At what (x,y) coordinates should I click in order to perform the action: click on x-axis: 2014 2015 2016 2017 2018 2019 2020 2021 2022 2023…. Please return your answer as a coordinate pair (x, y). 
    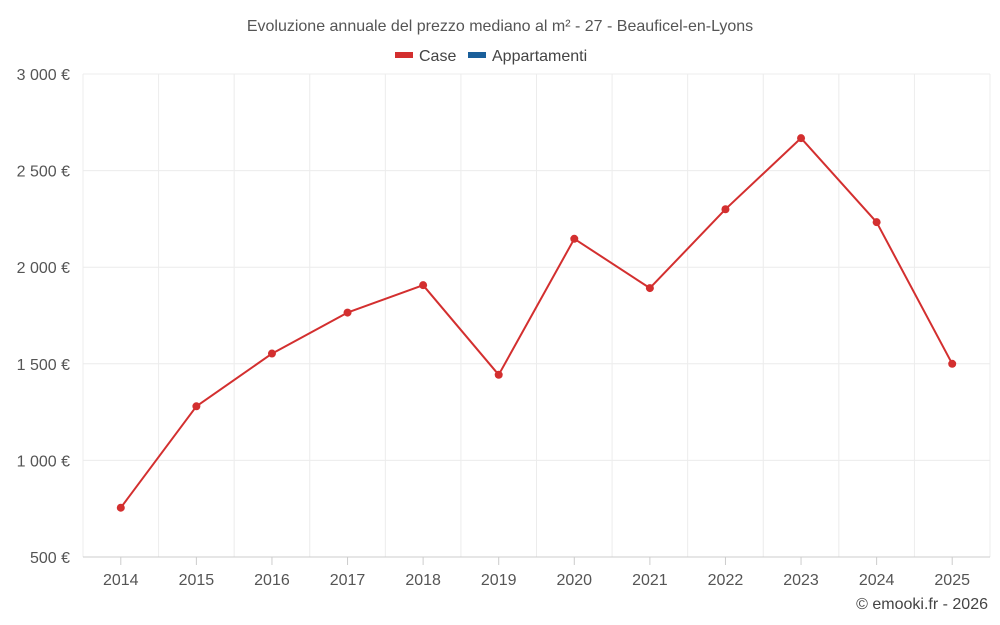
    Looking at the image, I should click on (536, 572).